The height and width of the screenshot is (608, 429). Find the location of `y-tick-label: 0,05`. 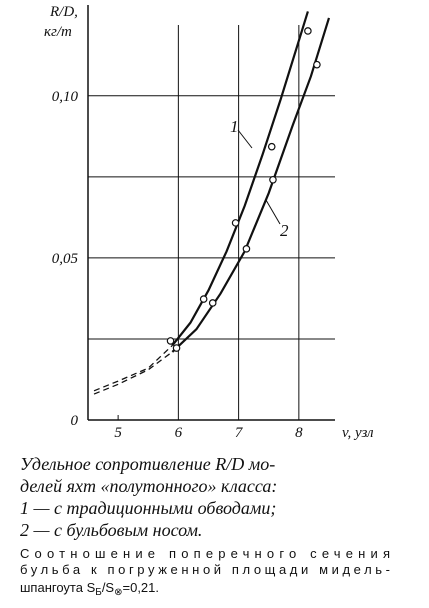

y-tick-label: 0,05 is located at coordinates (65, 259).